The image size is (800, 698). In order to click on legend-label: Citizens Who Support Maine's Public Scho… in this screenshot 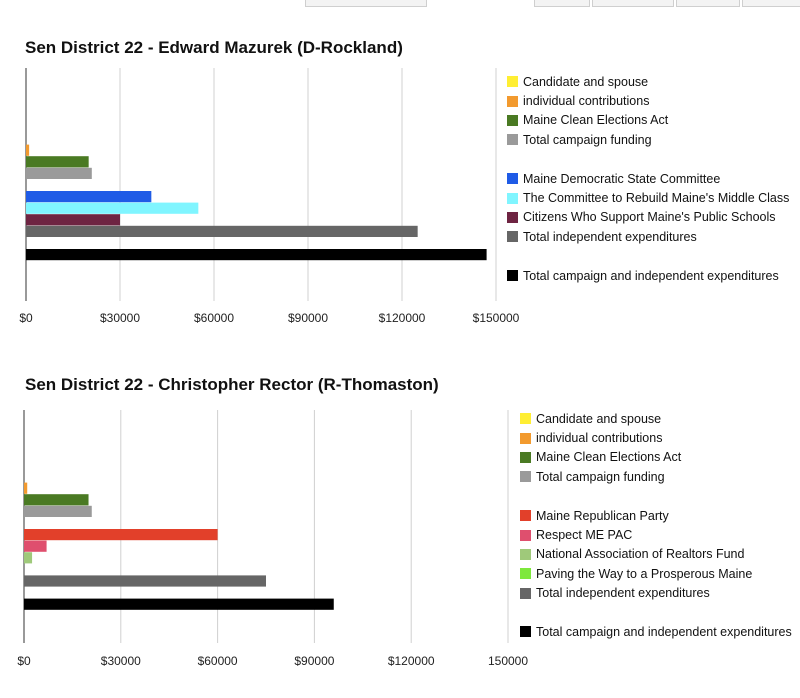, I will do `click(649, 217)`.